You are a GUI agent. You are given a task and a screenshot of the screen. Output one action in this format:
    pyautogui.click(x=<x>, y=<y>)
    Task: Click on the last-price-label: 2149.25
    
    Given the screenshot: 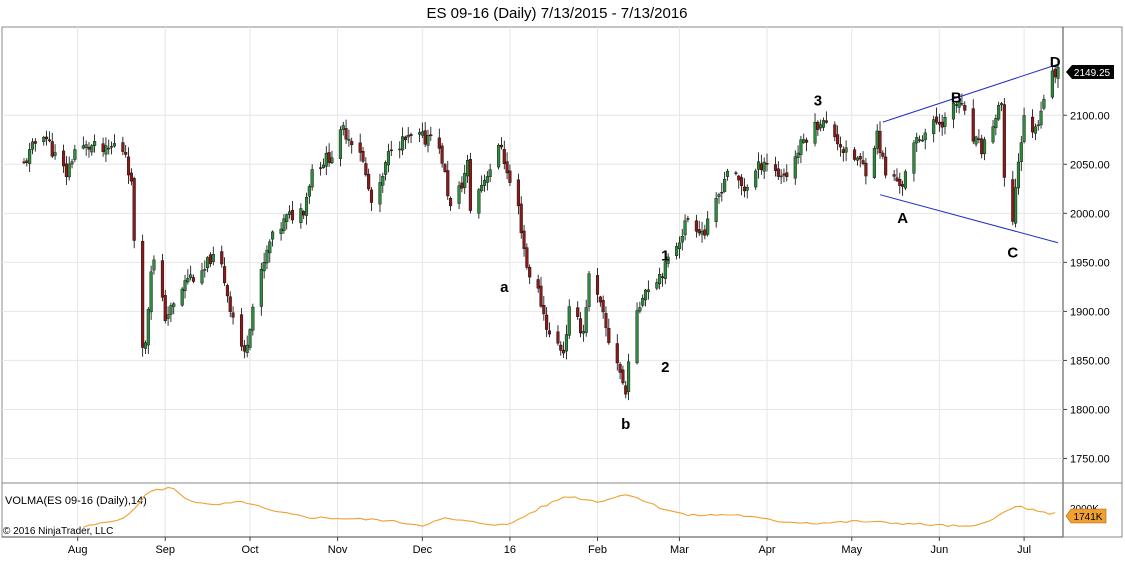 What is the action you would take?
    pyautogui.click(x=1092, y=73)
    